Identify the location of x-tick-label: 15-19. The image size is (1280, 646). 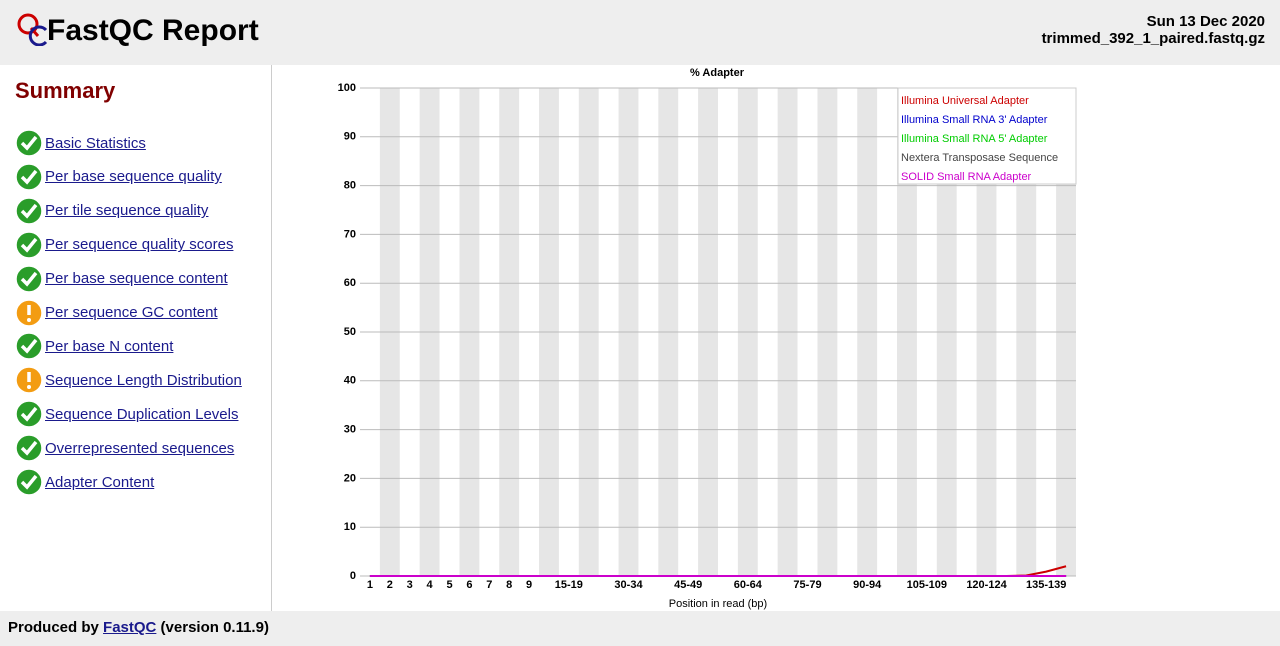
(569, 585).